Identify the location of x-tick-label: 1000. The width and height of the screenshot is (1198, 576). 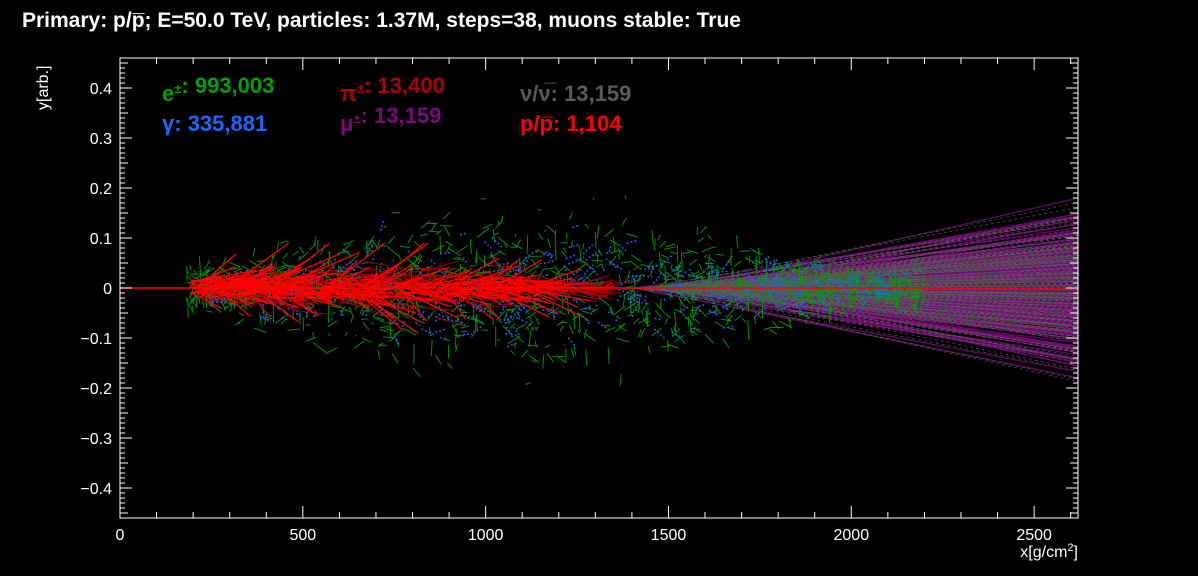
(486, 535).